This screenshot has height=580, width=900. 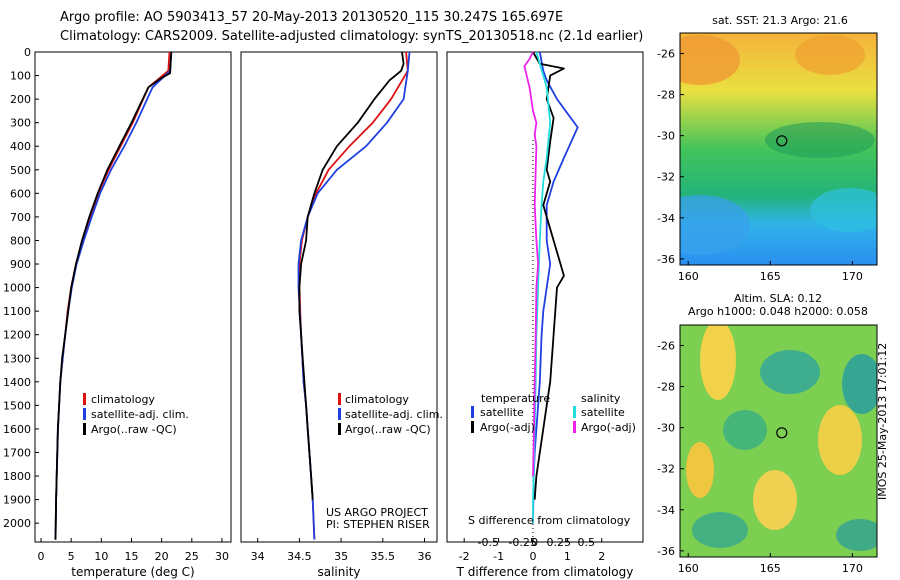 I want to click on sst-map-frame, so click(x=778, y=149).